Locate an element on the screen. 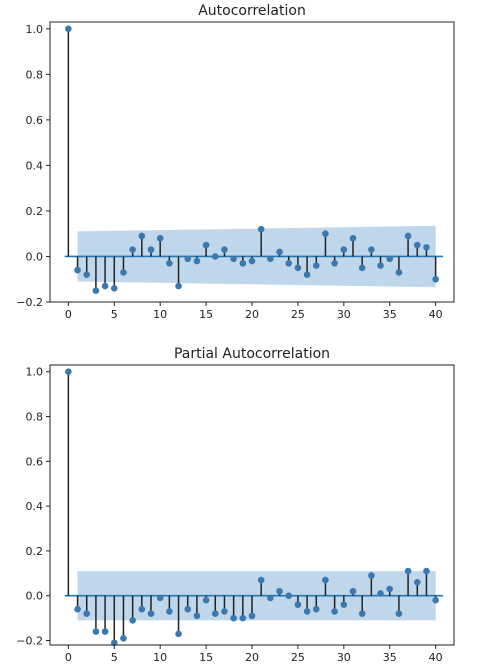 This screenshot has width=487, height=667. chart-title: Partial Autocorrelation is located at coordinates (252, 354).